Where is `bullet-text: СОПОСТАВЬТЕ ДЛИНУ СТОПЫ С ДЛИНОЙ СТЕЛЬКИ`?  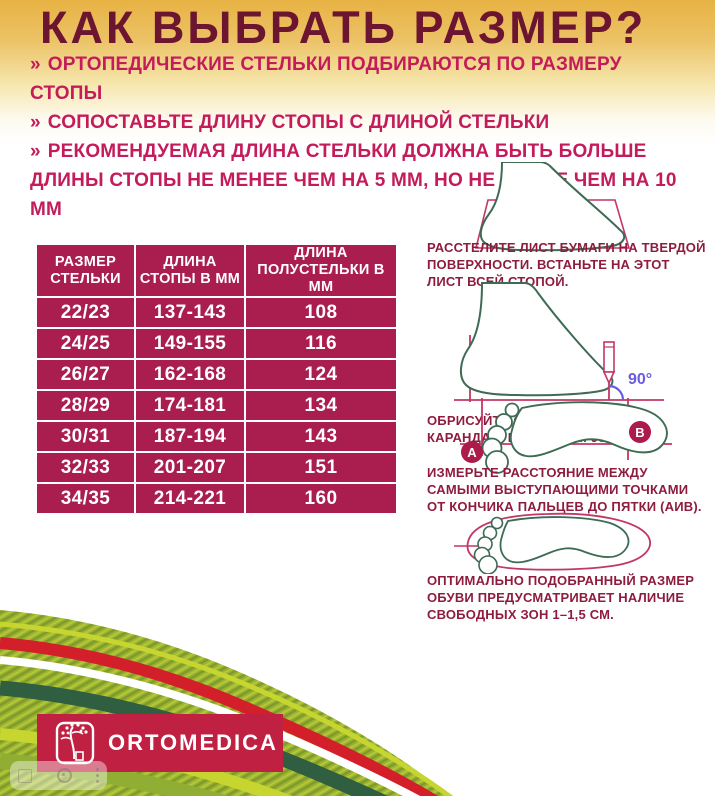 bullet-text: СОПОСТАВЬТЕ ДЛИНУ СТОПЫ С ДЛИНОЙ СТЕЛЬКИ is located at coordinates (298, 122).